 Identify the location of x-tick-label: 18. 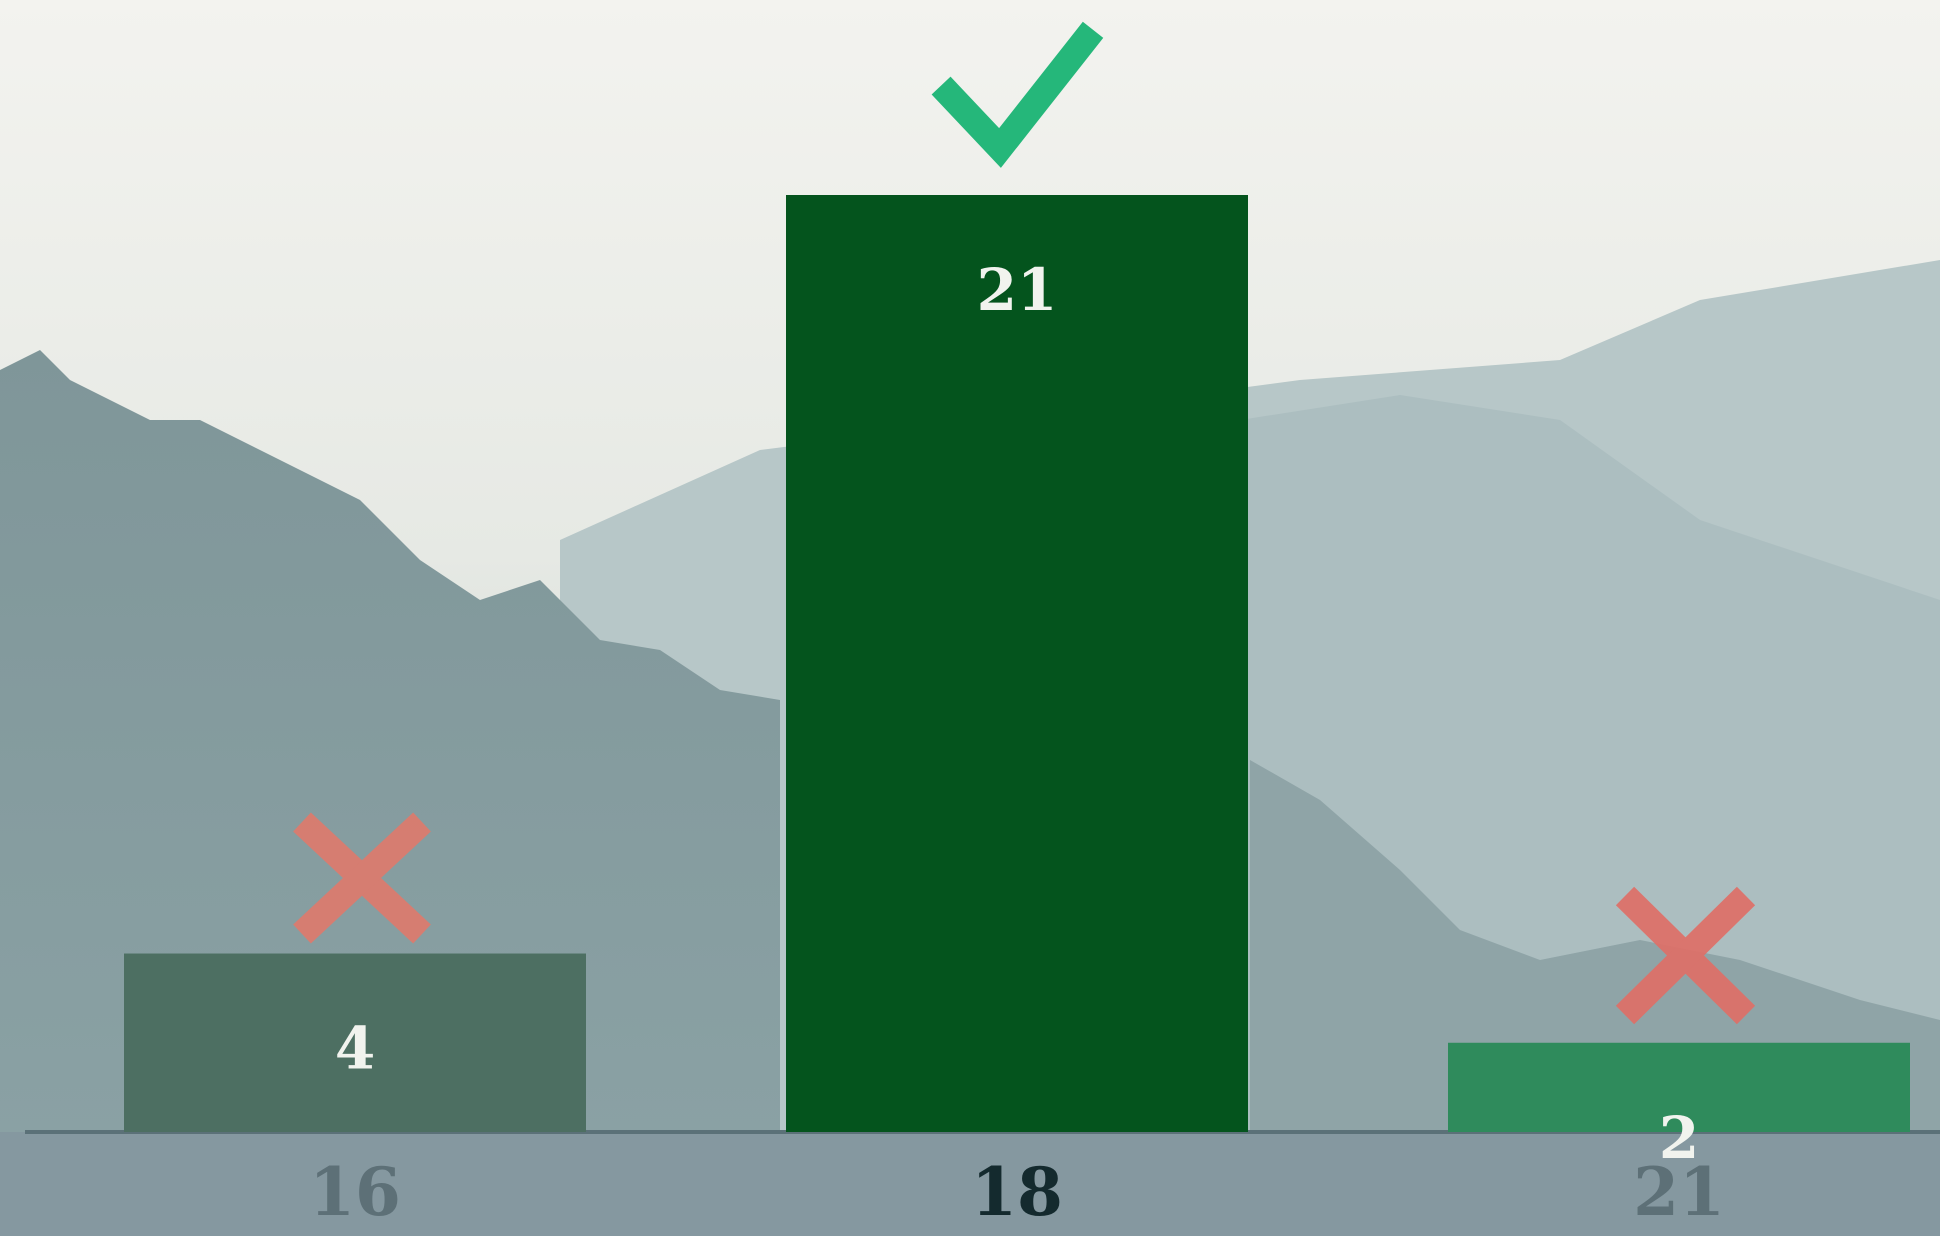
(1017, 1192).